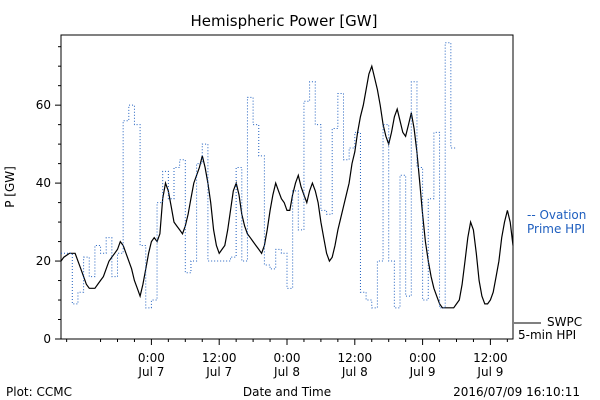 The height and width of the screenshot is (400, 600). I want to click on y-tick-label: 0, so click(47, 339).